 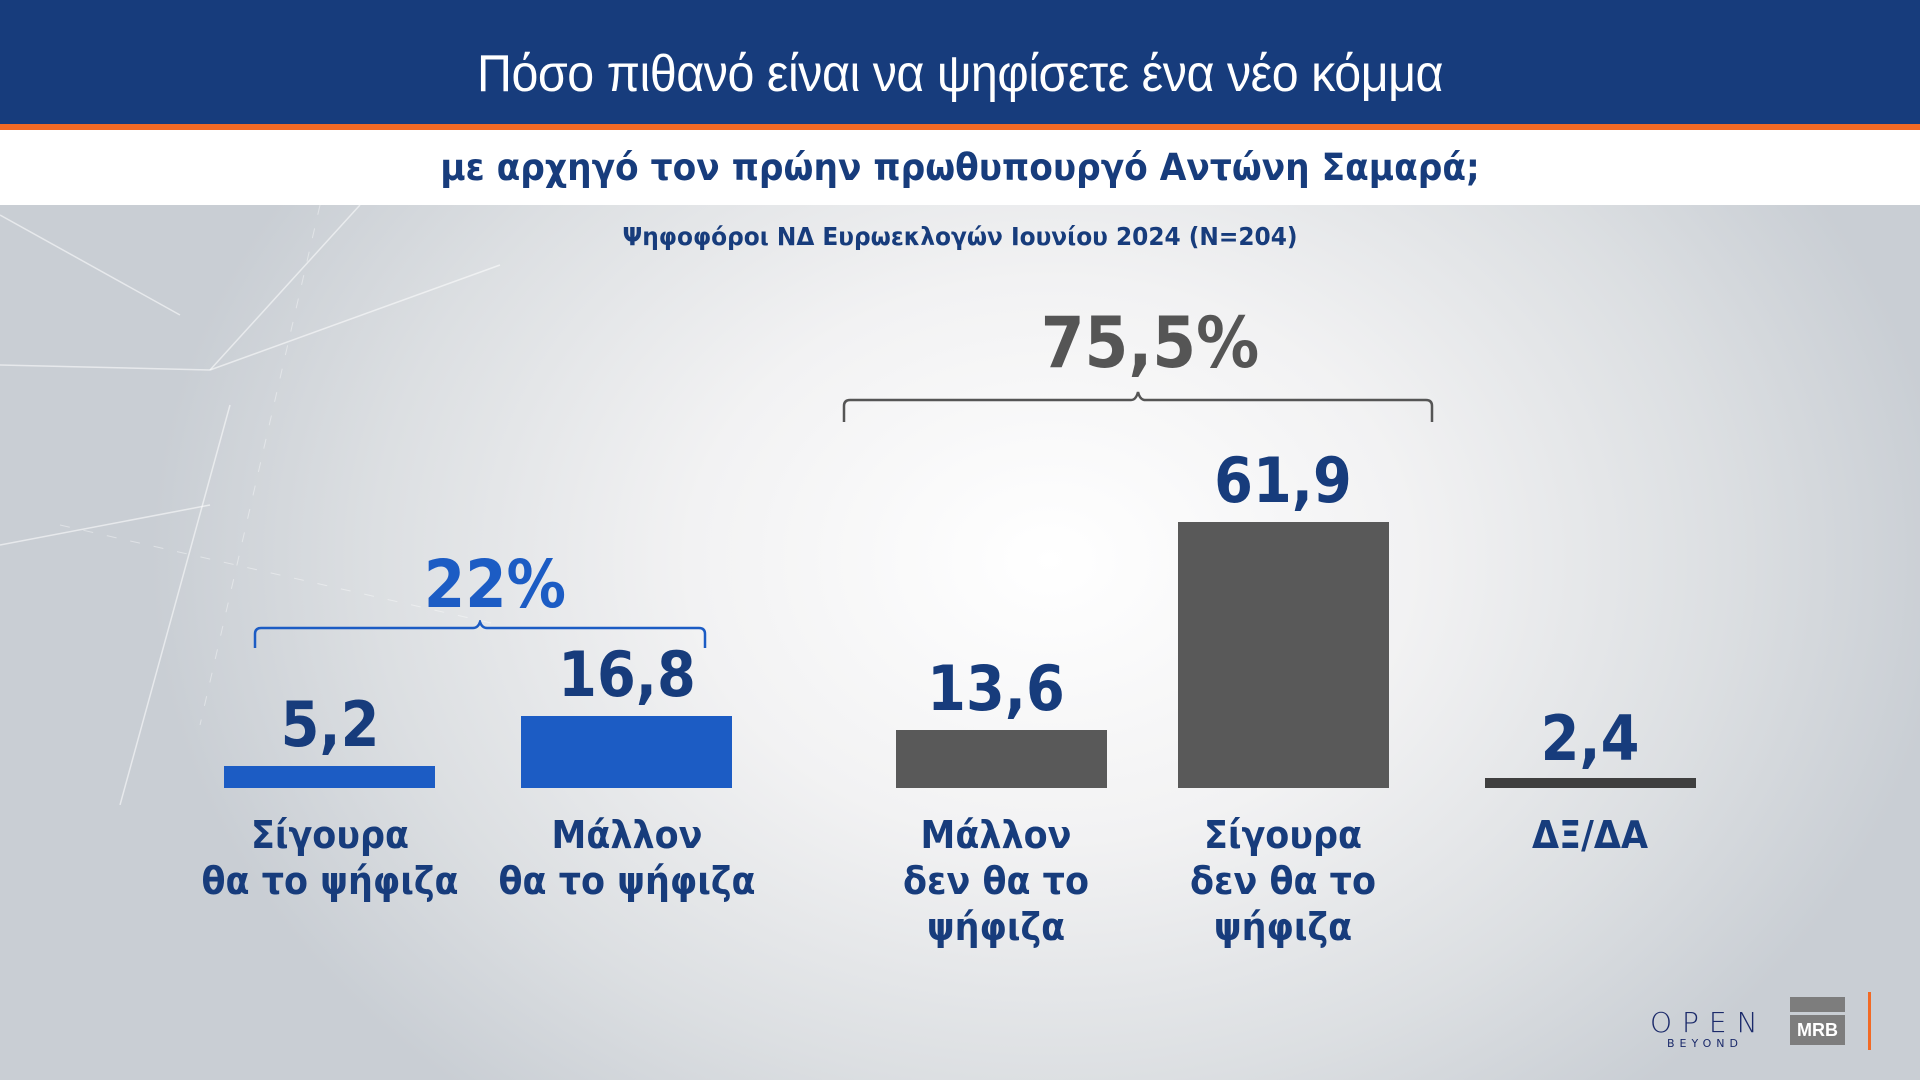 What do you see at coordinates (495, 584) in the screenshot?
I see `positive-group-total: 22%` at bounding box center [495, 584].